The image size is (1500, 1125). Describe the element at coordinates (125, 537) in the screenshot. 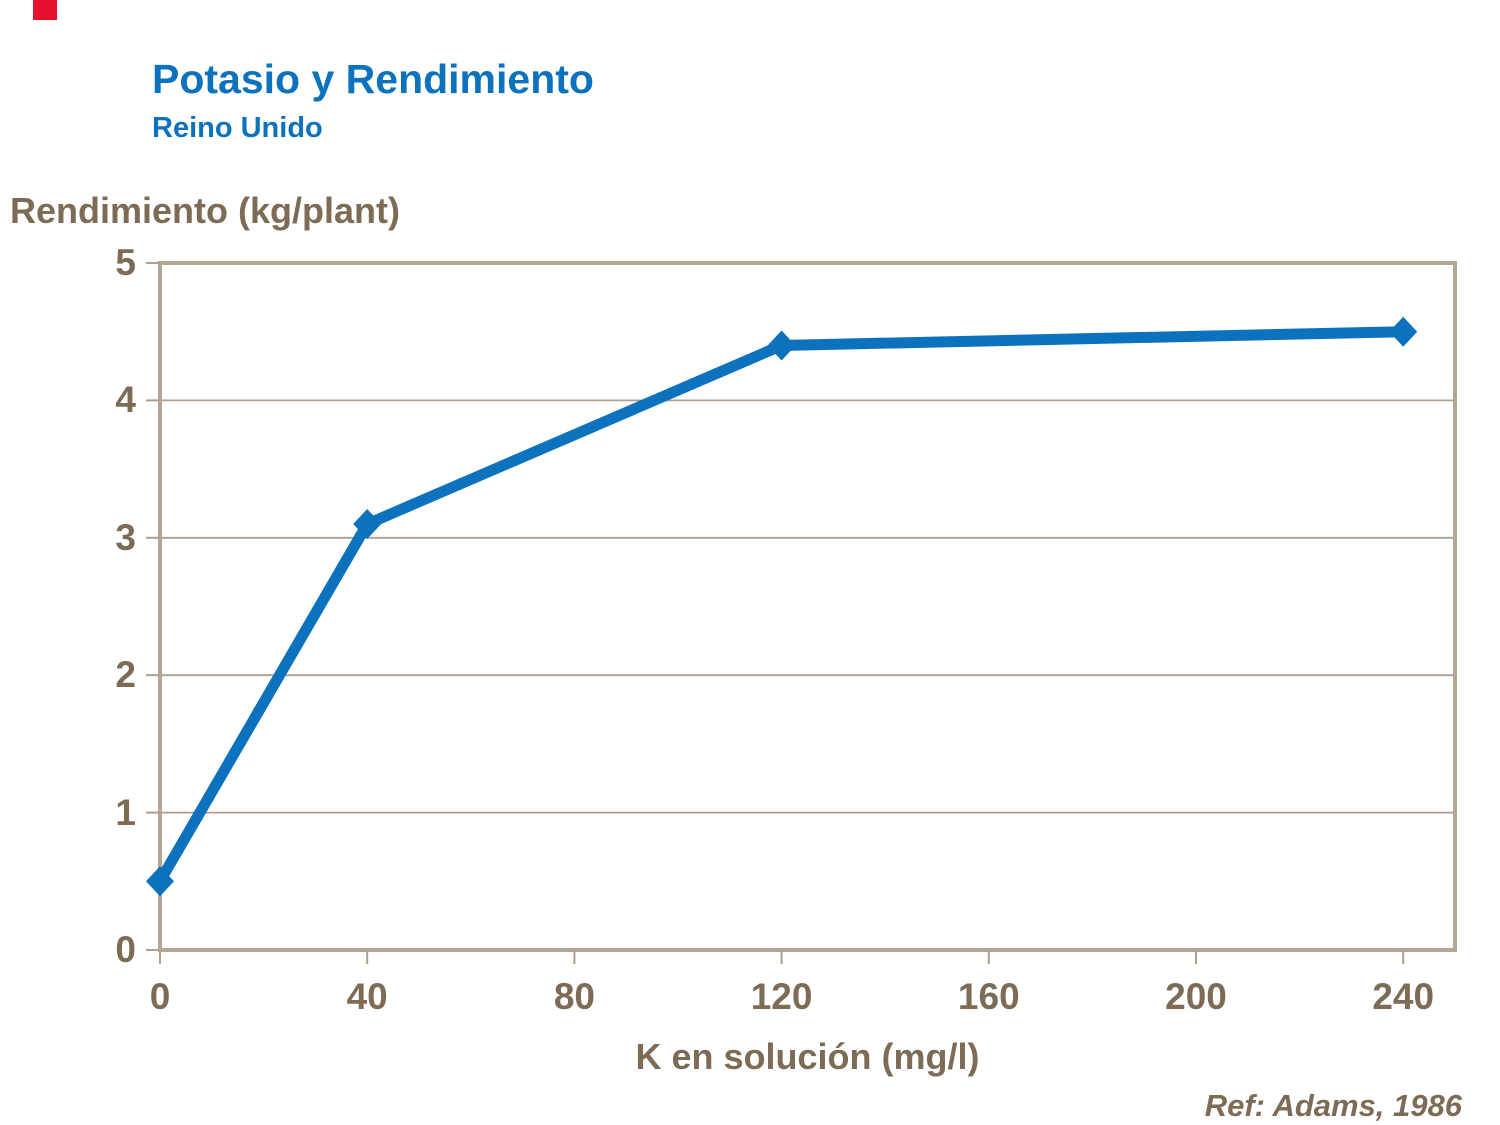

I see `y-tick-label: 3` at that location.